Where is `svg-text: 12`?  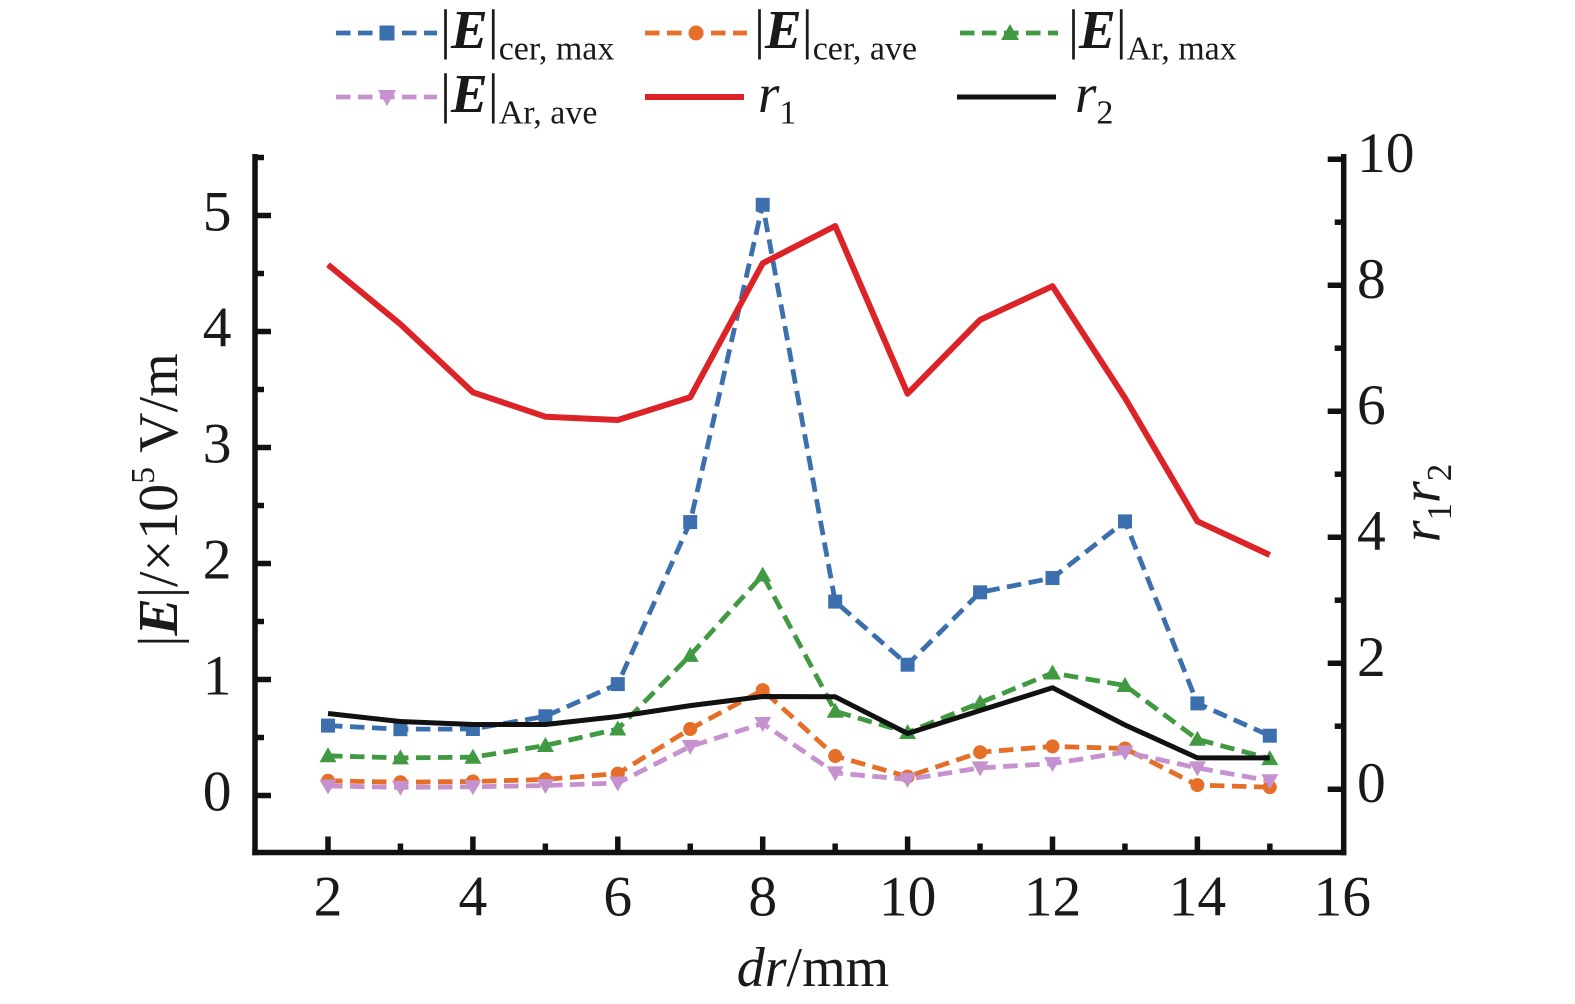
svg-text: 12 is located at coordinates (1053, 897).